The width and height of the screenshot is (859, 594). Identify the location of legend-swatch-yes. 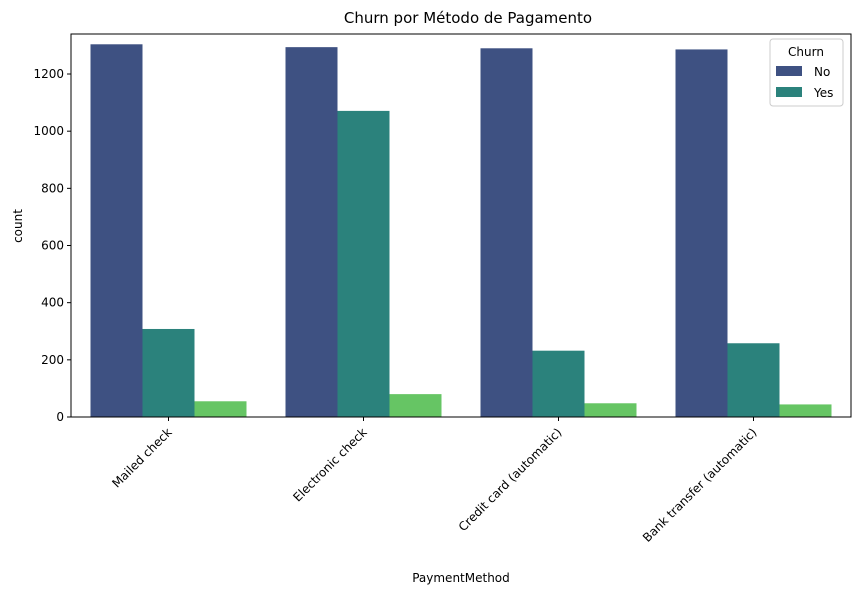
(789, 92).